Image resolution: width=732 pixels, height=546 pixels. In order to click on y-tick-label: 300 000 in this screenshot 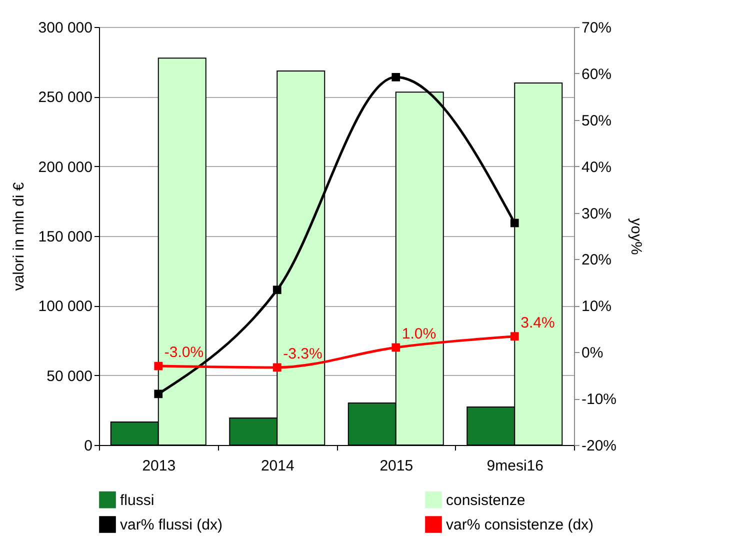, I will do `click(65, 28)`.